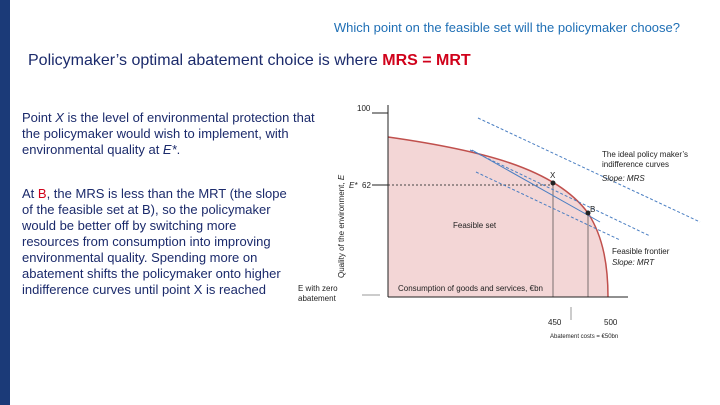 This screenshot has height=405, width=720. What do you see at coordinates (470, 288) in the screenshot?
I see `x-axis-label: Consumption of goods and services, €bn` at bounding box center [470, 288].